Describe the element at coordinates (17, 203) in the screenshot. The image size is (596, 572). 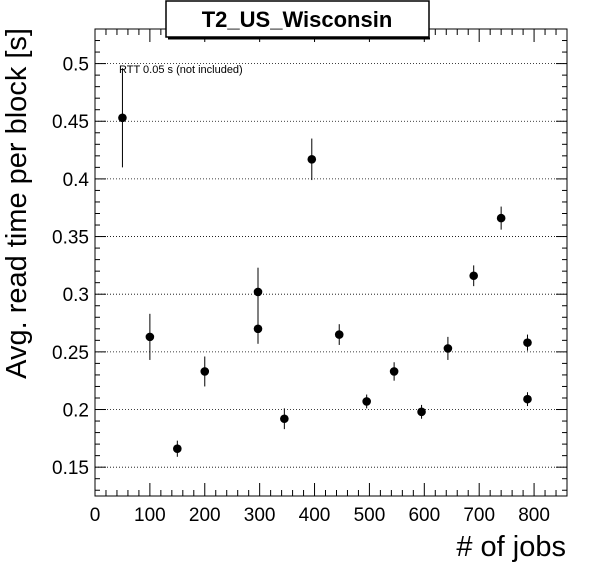
I see `y-axis-title: Avg. read time per block [s]` at that location.